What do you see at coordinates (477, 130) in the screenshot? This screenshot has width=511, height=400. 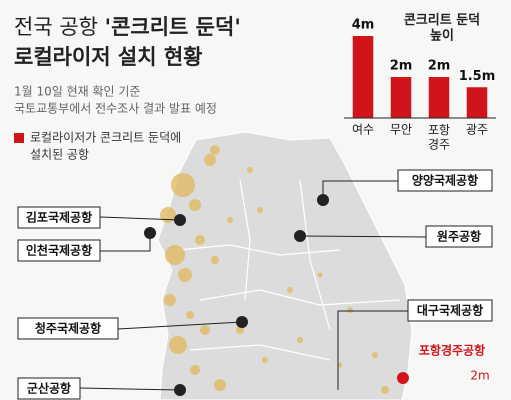 I see `x-tick-label: 광주` at bounding box center [477, 130].